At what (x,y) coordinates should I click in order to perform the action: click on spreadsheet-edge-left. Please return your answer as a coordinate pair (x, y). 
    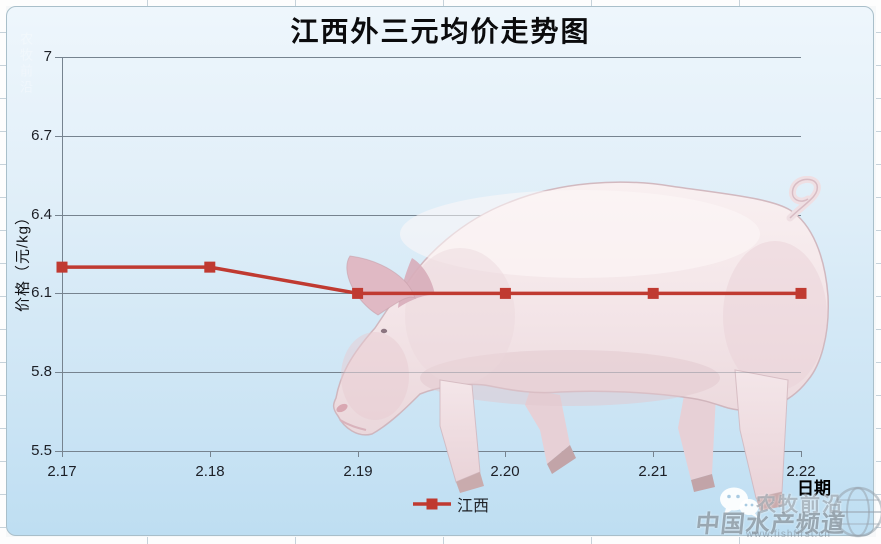
    Looking at the image, I should click on (3, 272).